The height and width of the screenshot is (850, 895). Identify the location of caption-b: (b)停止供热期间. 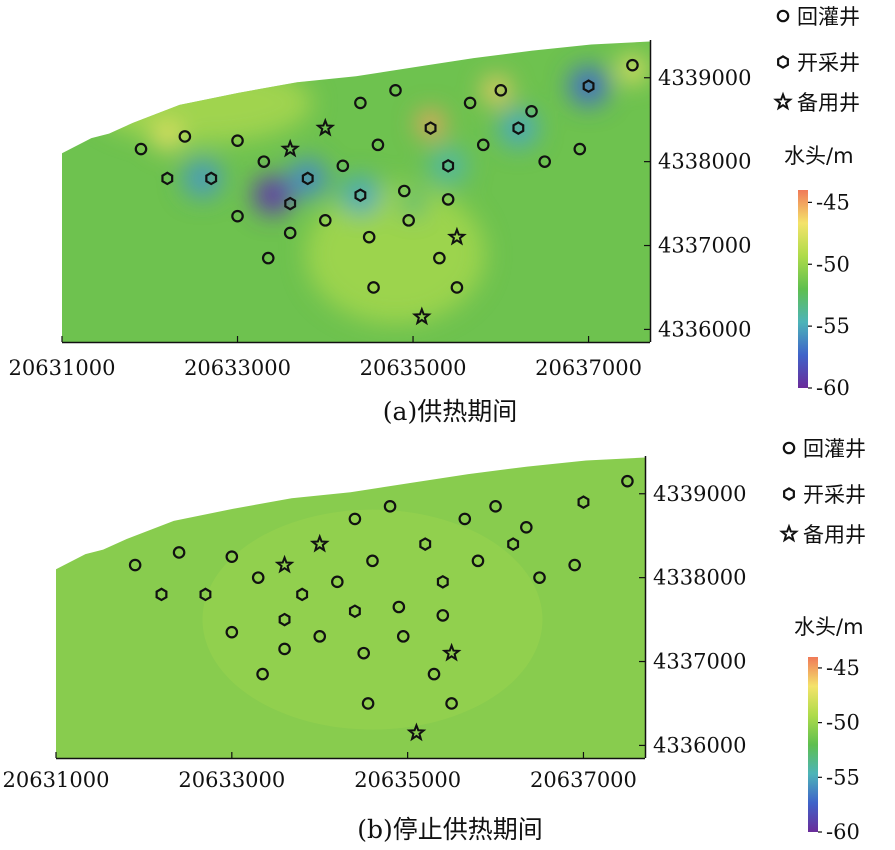
(450, 829).